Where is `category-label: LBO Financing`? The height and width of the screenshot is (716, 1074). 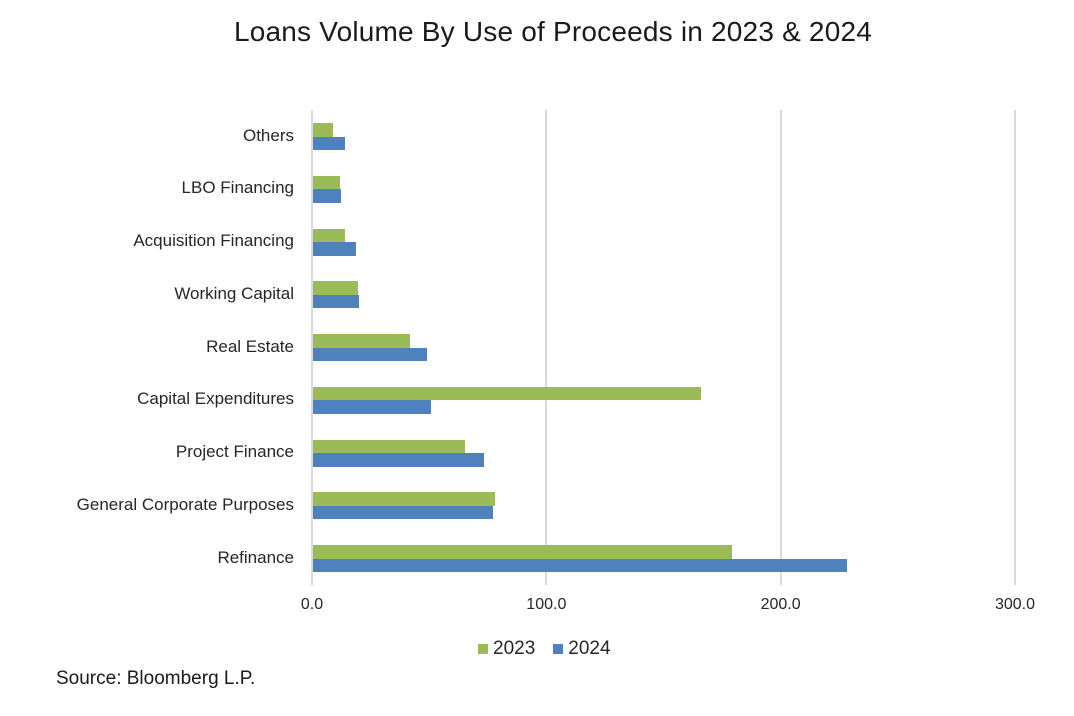
category-label: LBO Financing is located at coordinates (237, 188).